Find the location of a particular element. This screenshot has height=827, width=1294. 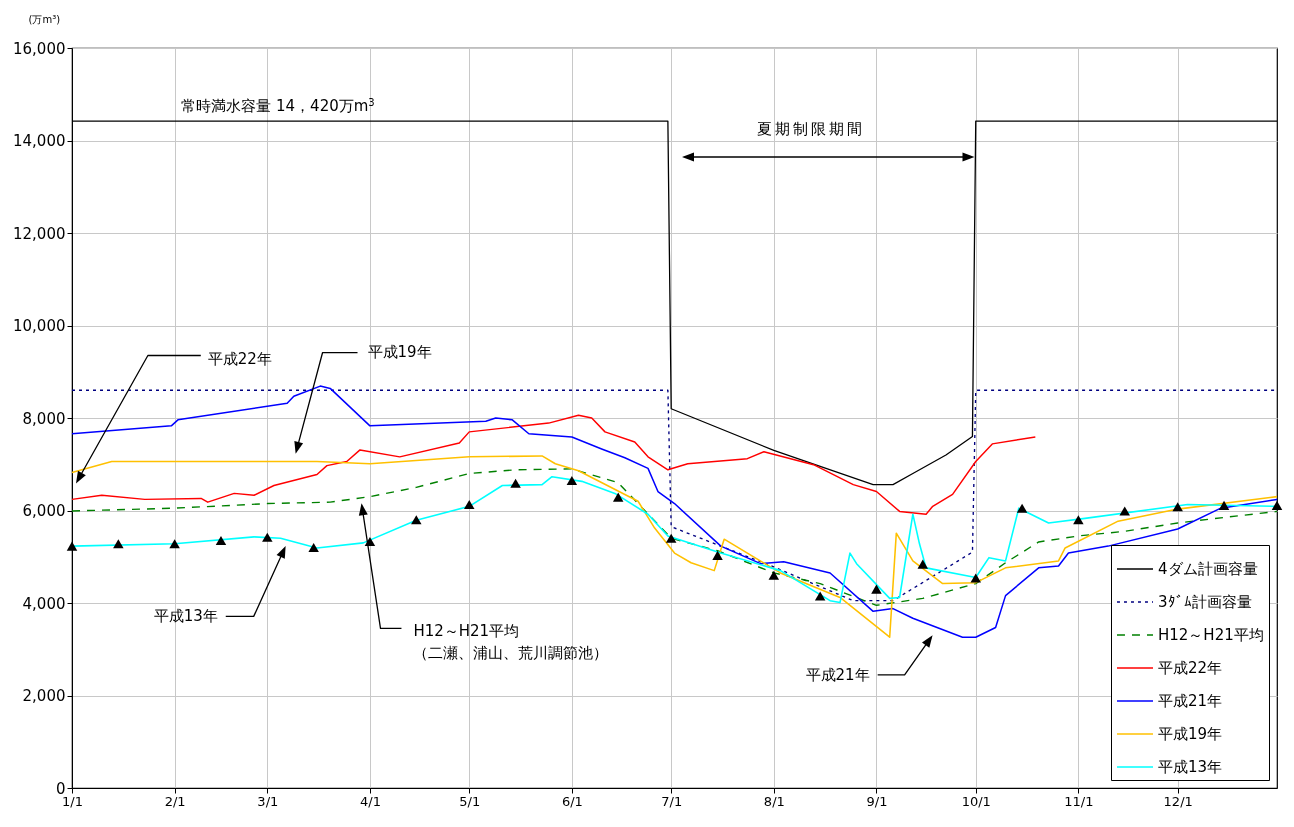

legend-label: 平成22年 is located at coordinates (1190, 668).